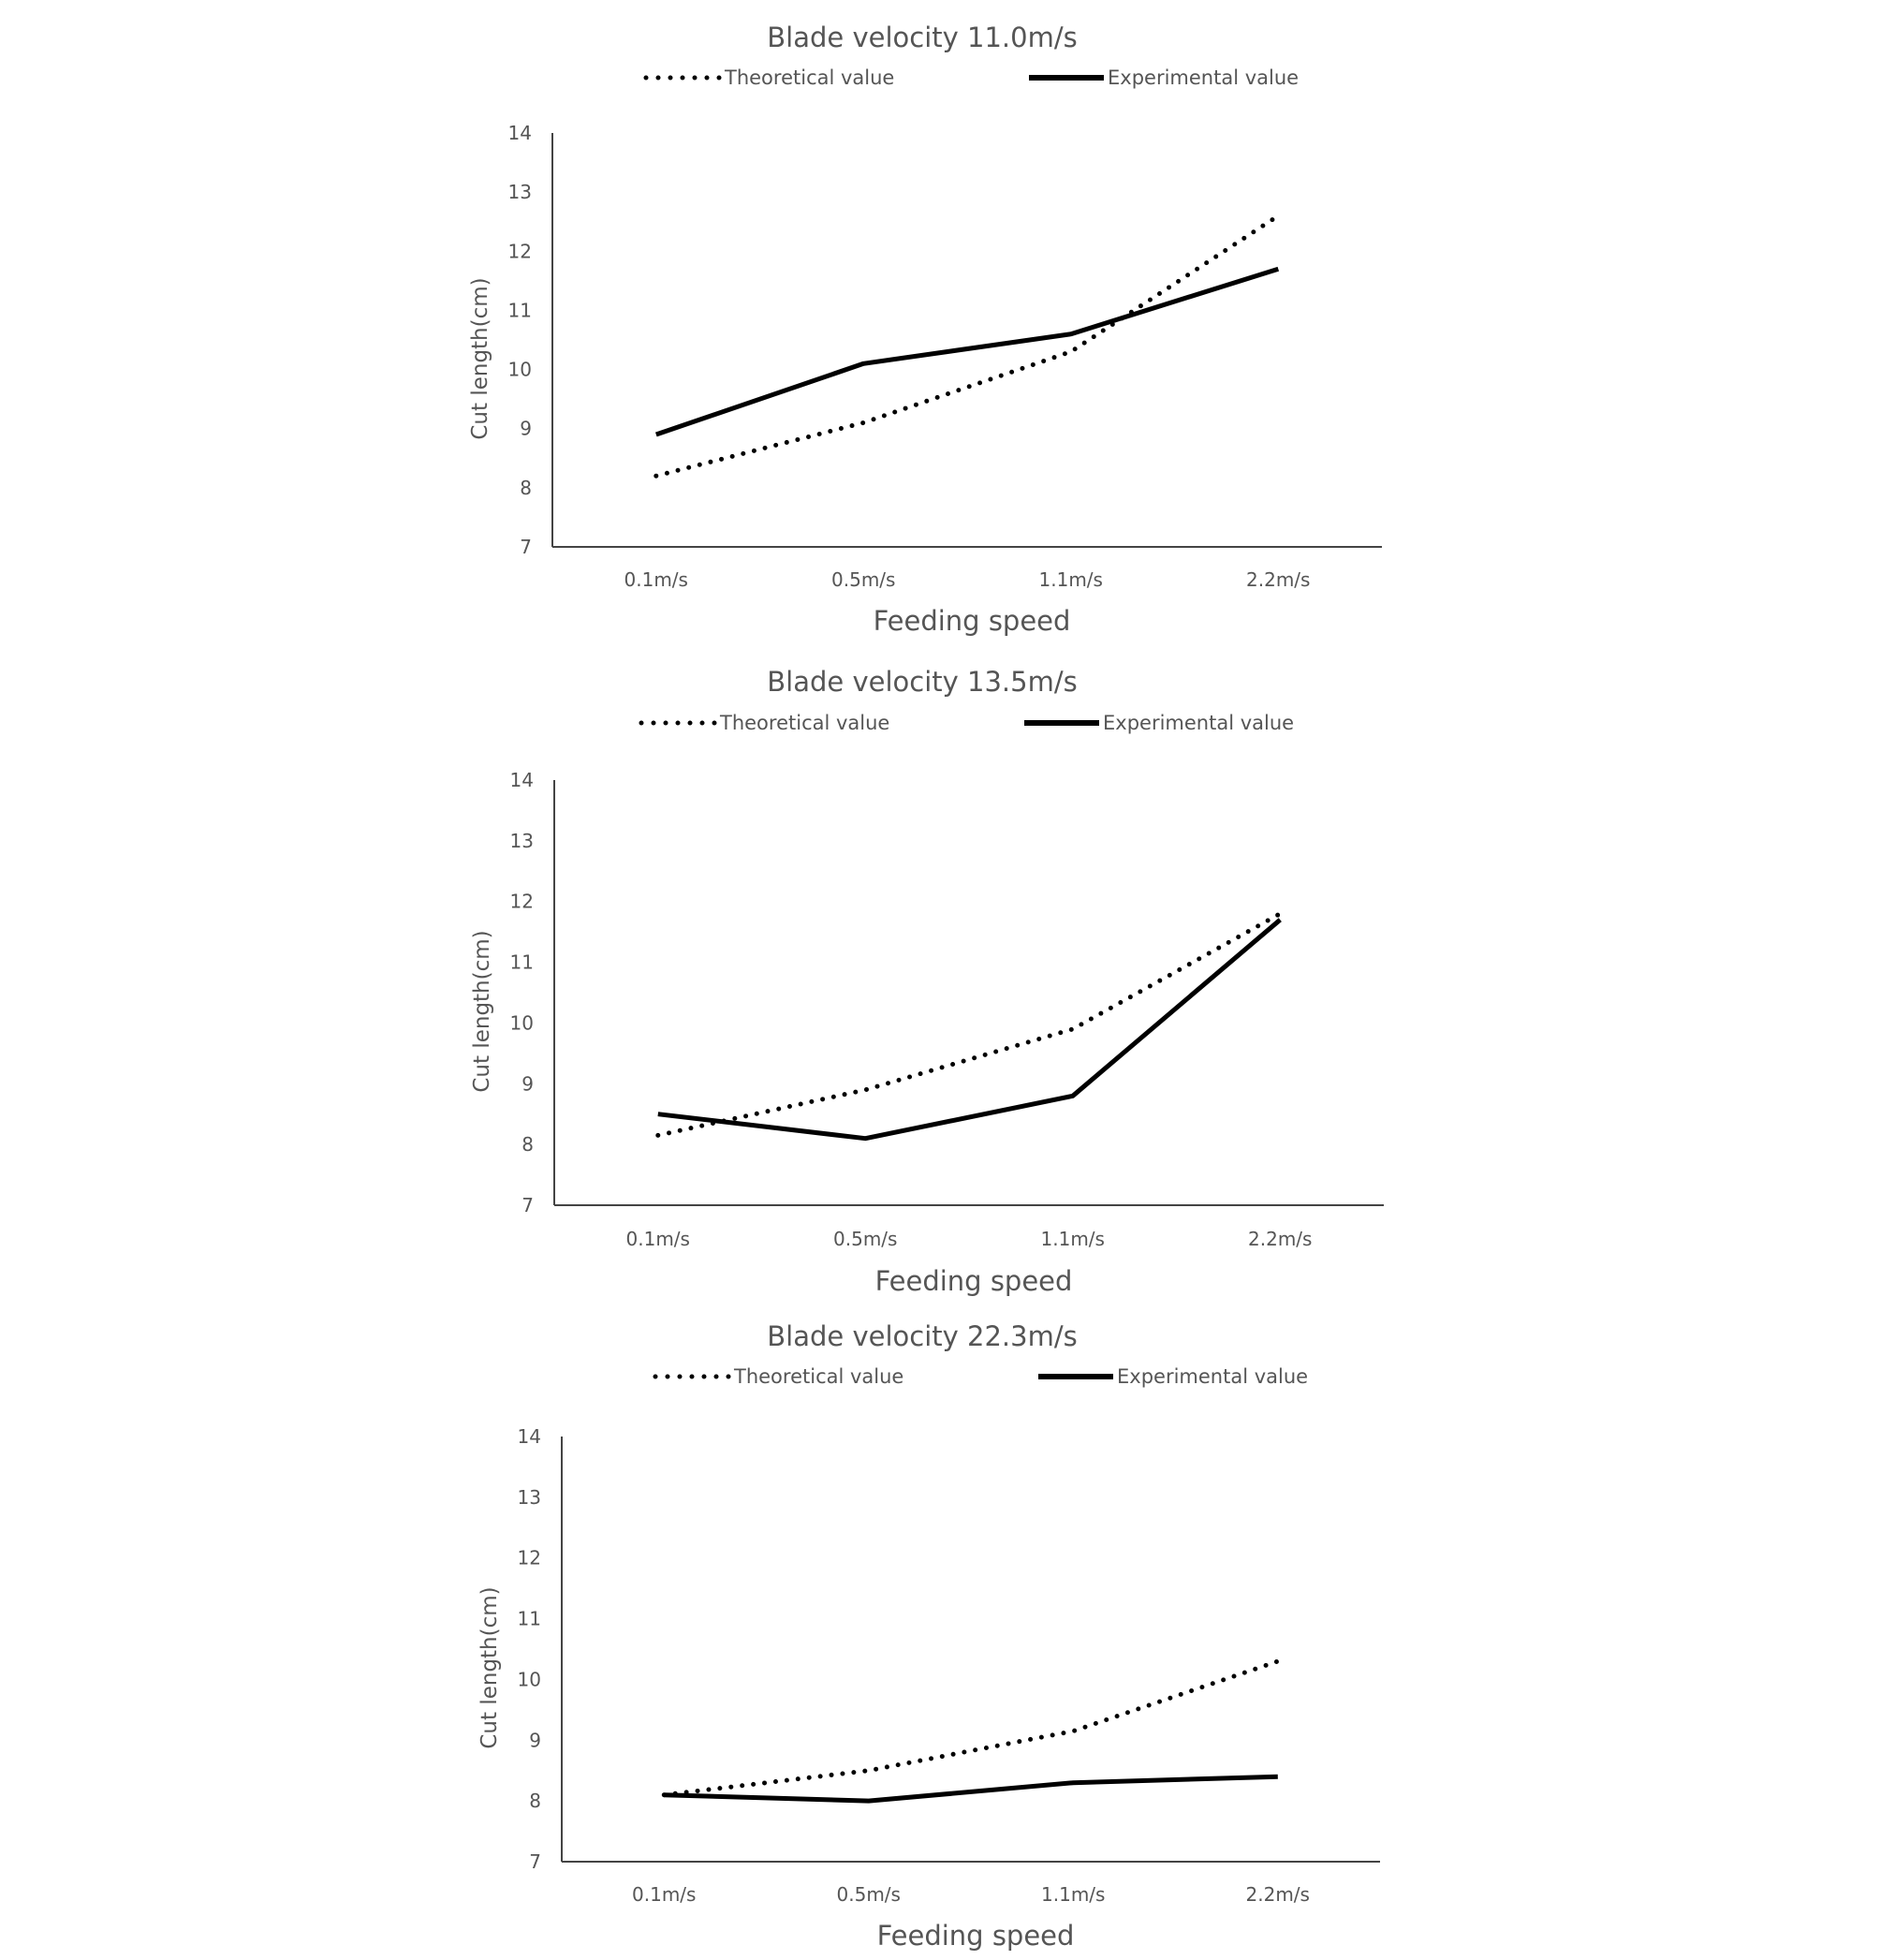 Image resolution: width=1880 pixels, height=1960 pixels. Describe the element at coordinates (922, 1336) in the screenshot. I see `chart-title: Blade velocity 22.3m/s` at that location.